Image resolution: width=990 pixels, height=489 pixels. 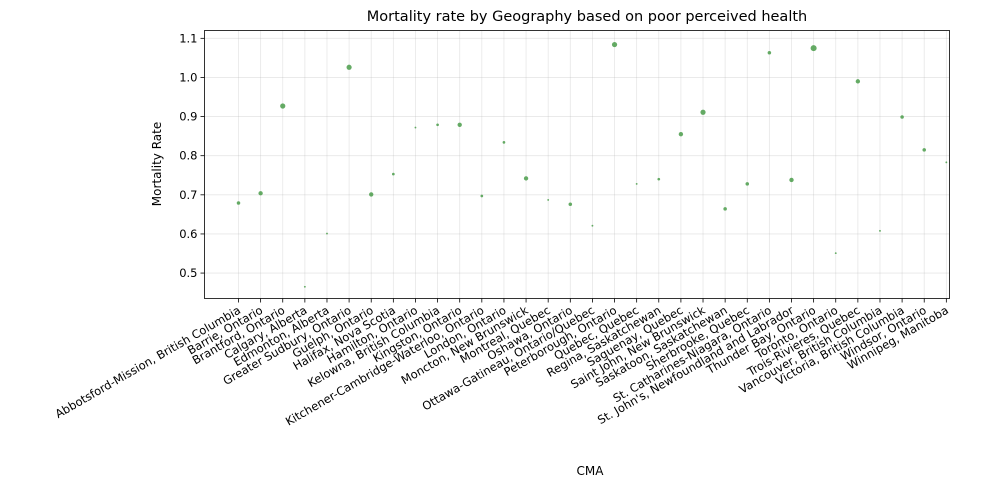 What do you see at coordinates (148, 362) in the screenshot?
I see `x-tick-label: Abbotsford-Mission, British Columbia` at bounding box center [148, 362].